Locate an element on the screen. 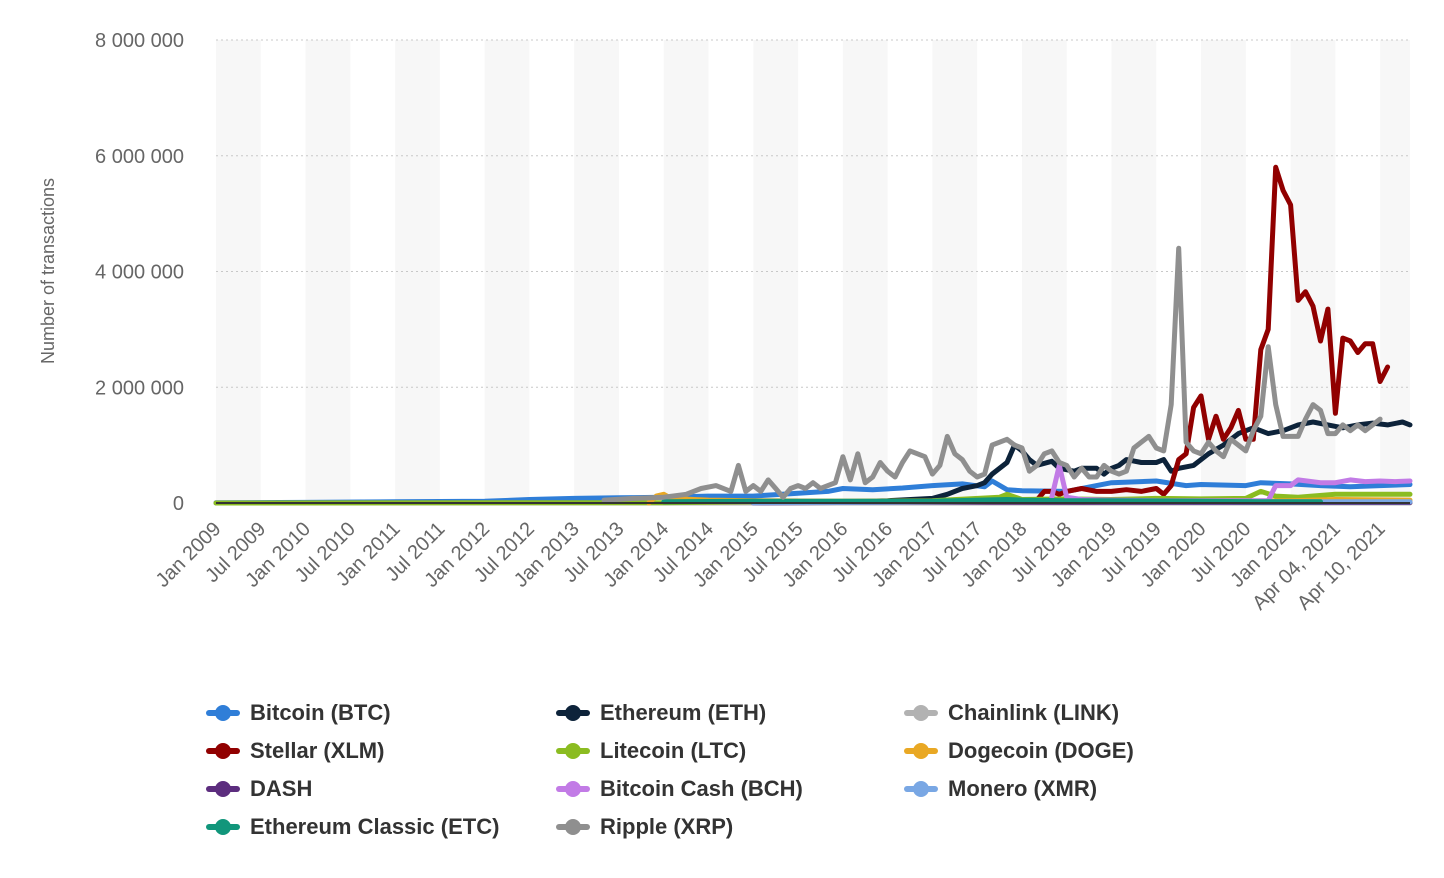  legend-label: Bitcoin (BTC) is located at coordinates (320, 712).